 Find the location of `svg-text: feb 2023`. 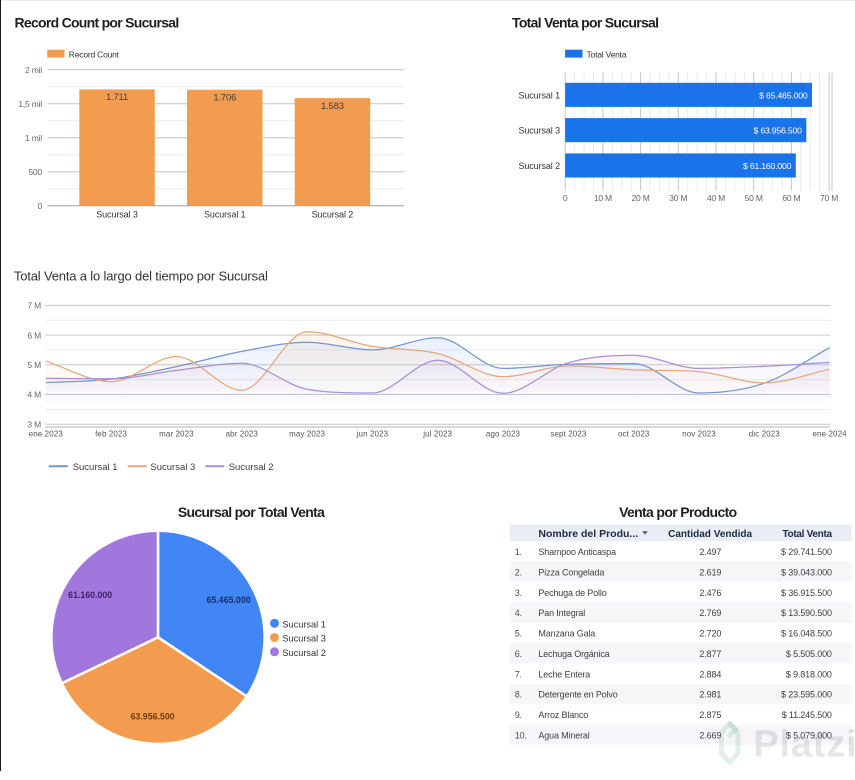

svg-text: feb 2023 is located at coordinates (111, 433).